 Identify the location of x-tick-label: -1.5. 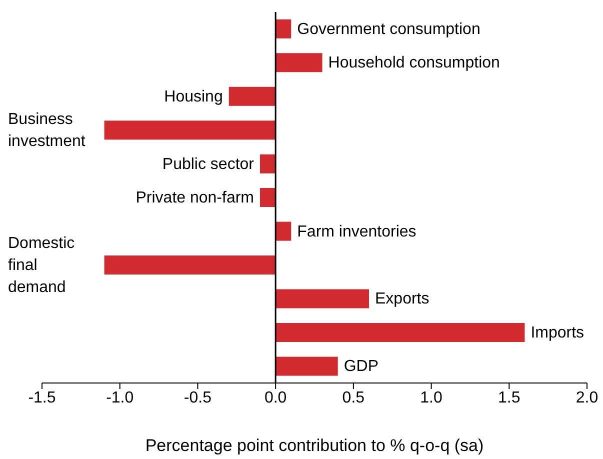
(42, 397).